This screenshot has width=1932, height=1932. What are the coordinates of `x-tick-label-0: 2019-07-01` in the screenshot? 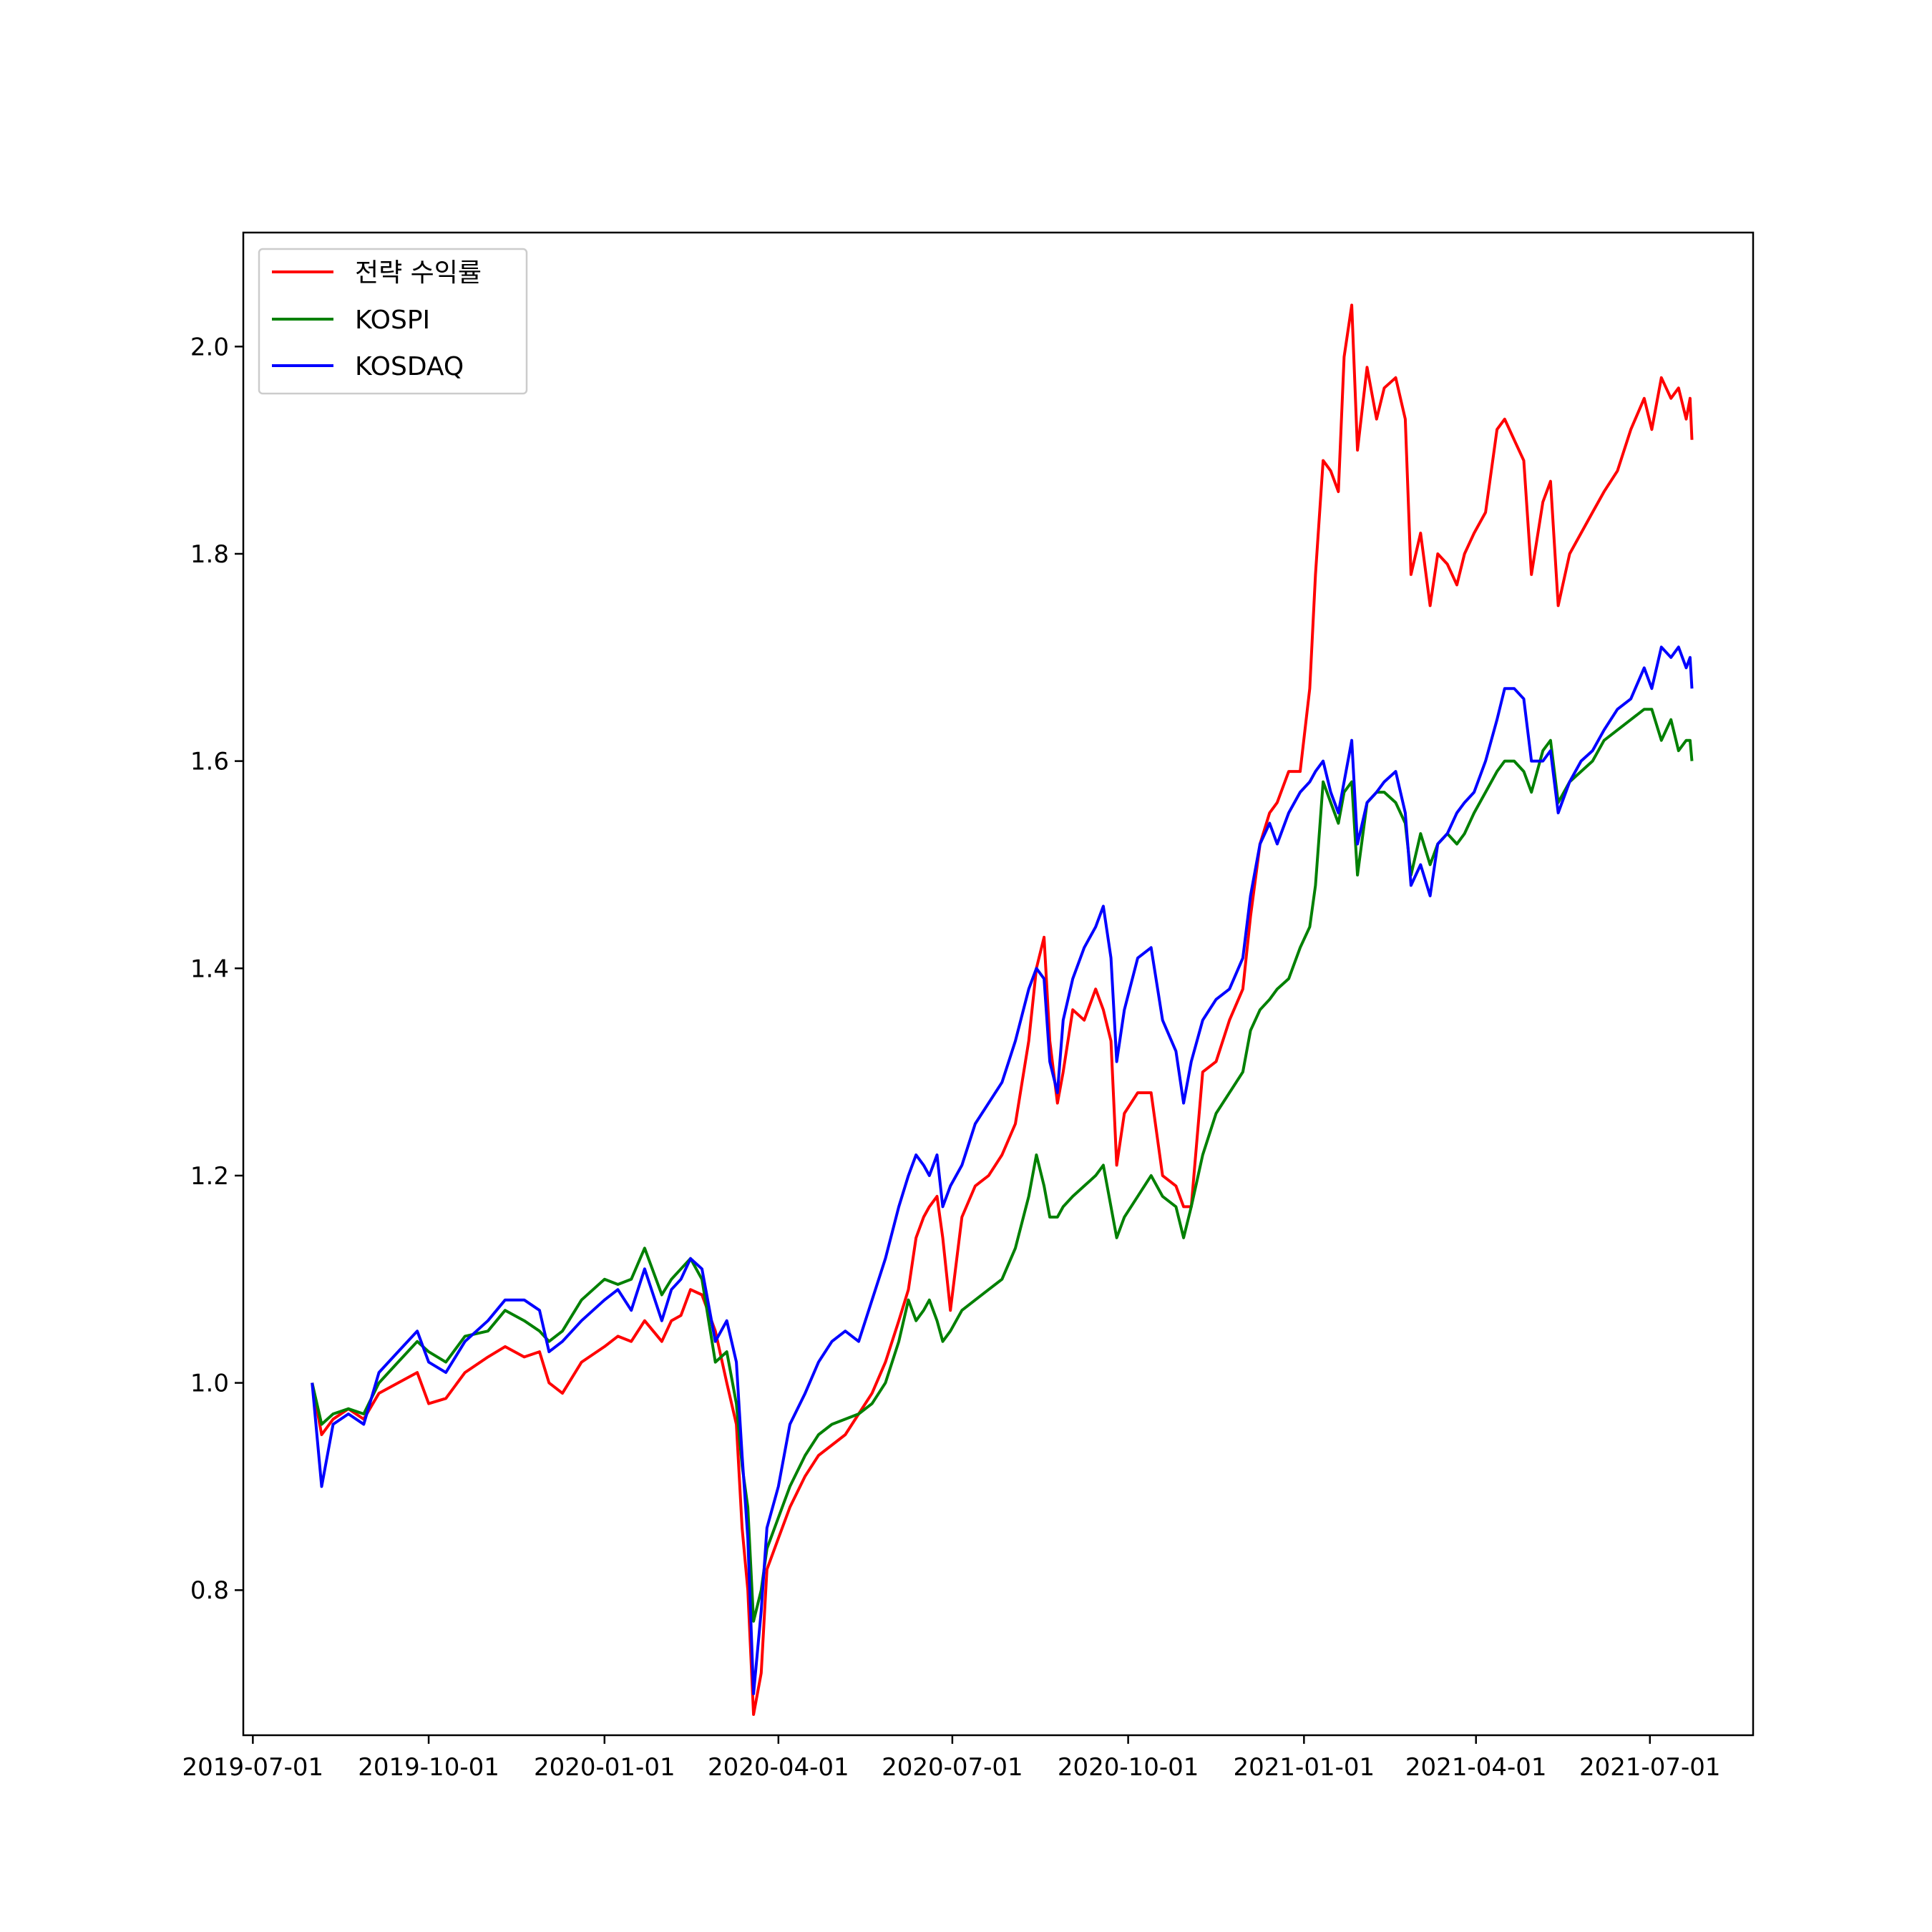 It's located at (253, 1767).